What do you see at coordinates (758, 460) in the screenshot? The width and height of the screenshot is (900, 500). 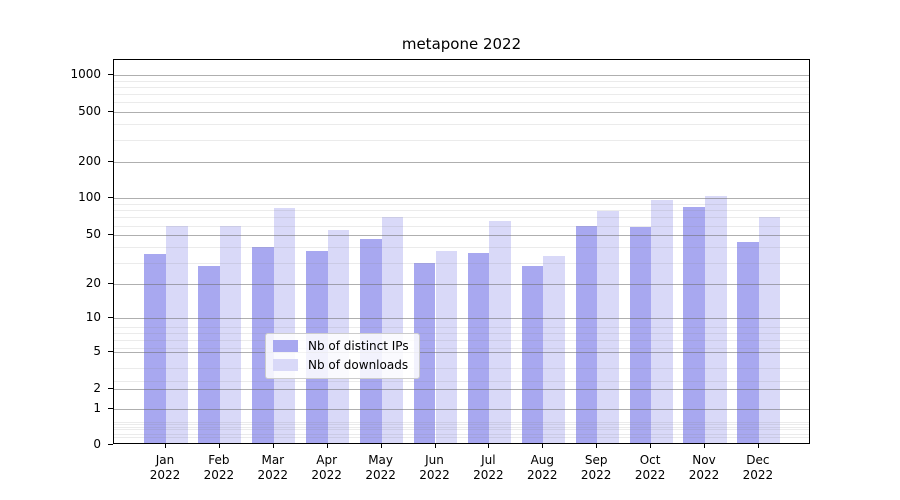 I see `x-tick-month: Dec` at bounding box center [758, 460].